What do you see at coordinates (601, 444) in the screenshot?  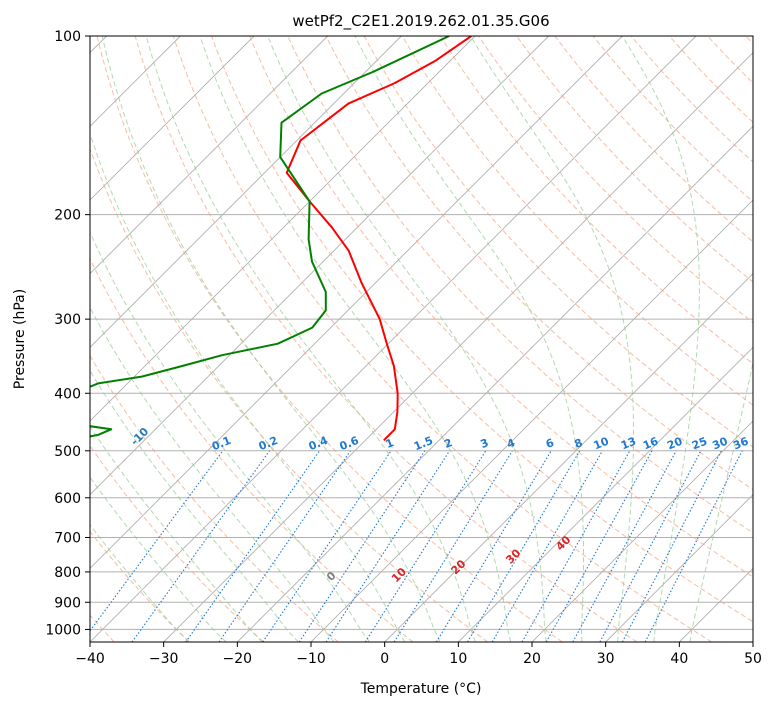 I see `mixing-ratio-label: 10` at bounding box center [601, 444].